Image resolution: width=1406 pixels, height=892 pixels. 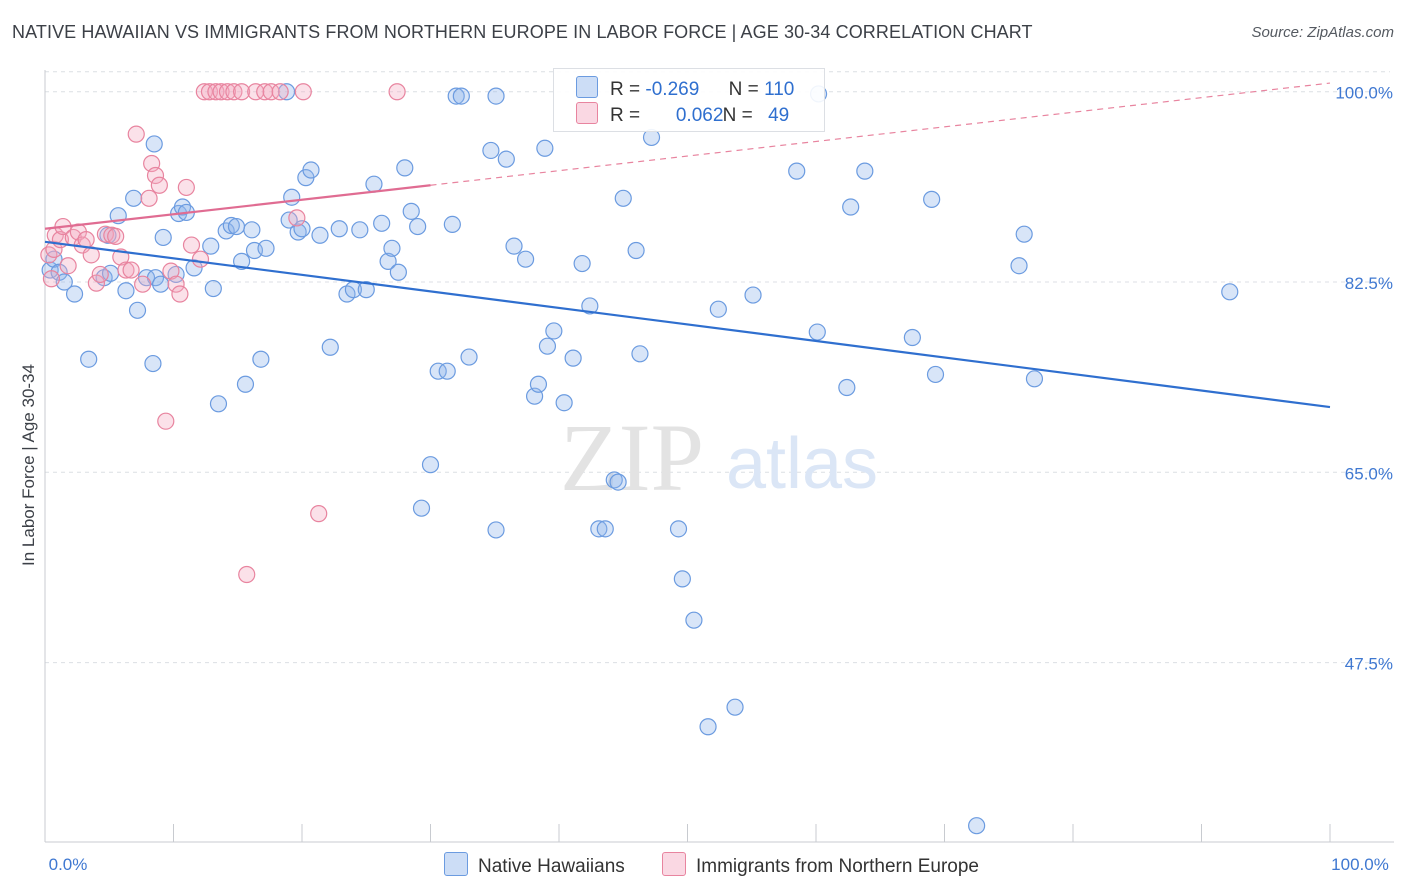 What do you see at coordinates (802, 464) in the screenshot?
I see `watermark-atlas: atlas` at bounding box center [802, 464].